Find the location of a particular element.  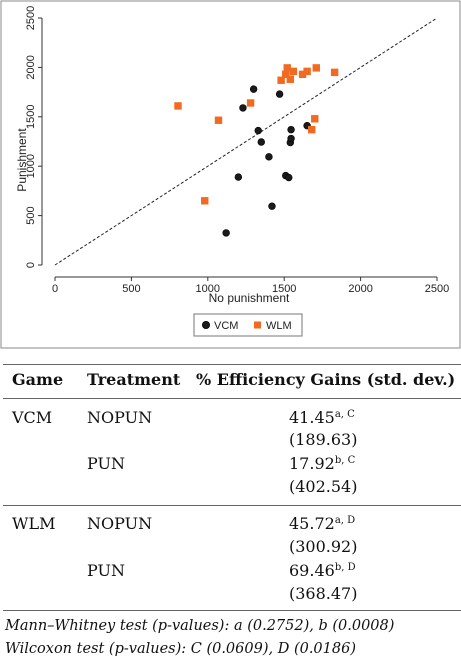

y-tick-label: 0 is located at coordinates (31, 265).